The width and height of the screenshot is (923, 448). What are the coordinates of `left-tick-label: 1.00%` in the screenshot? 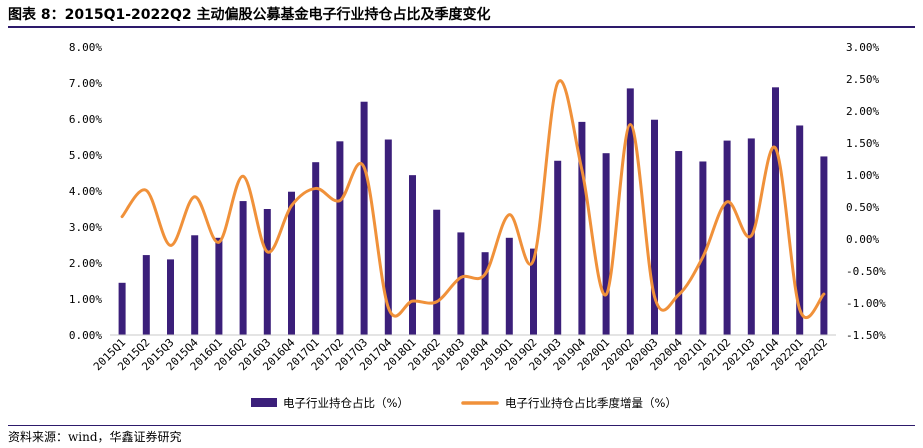 It's located at (85, 299).